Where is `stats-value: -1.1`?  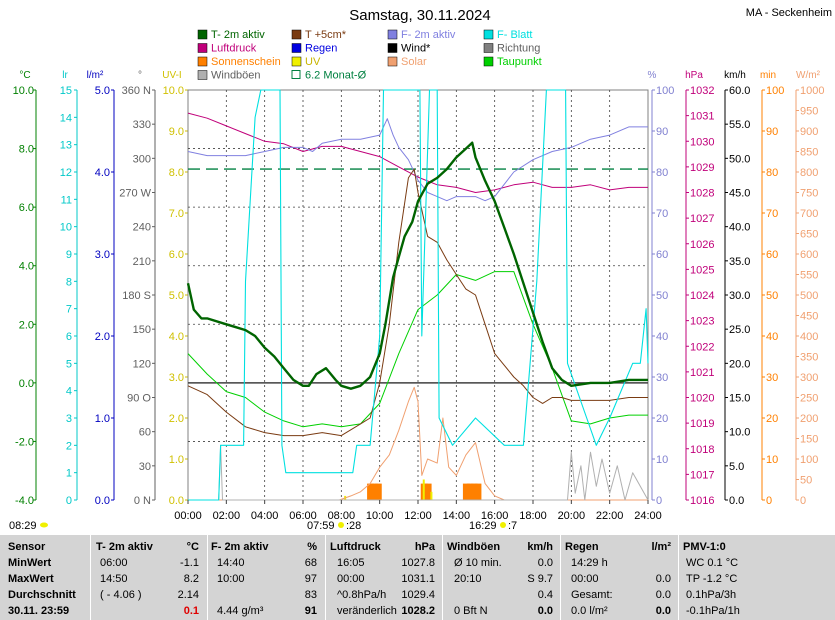 stats-value: -1.1 is located at coordinates (189, 563).